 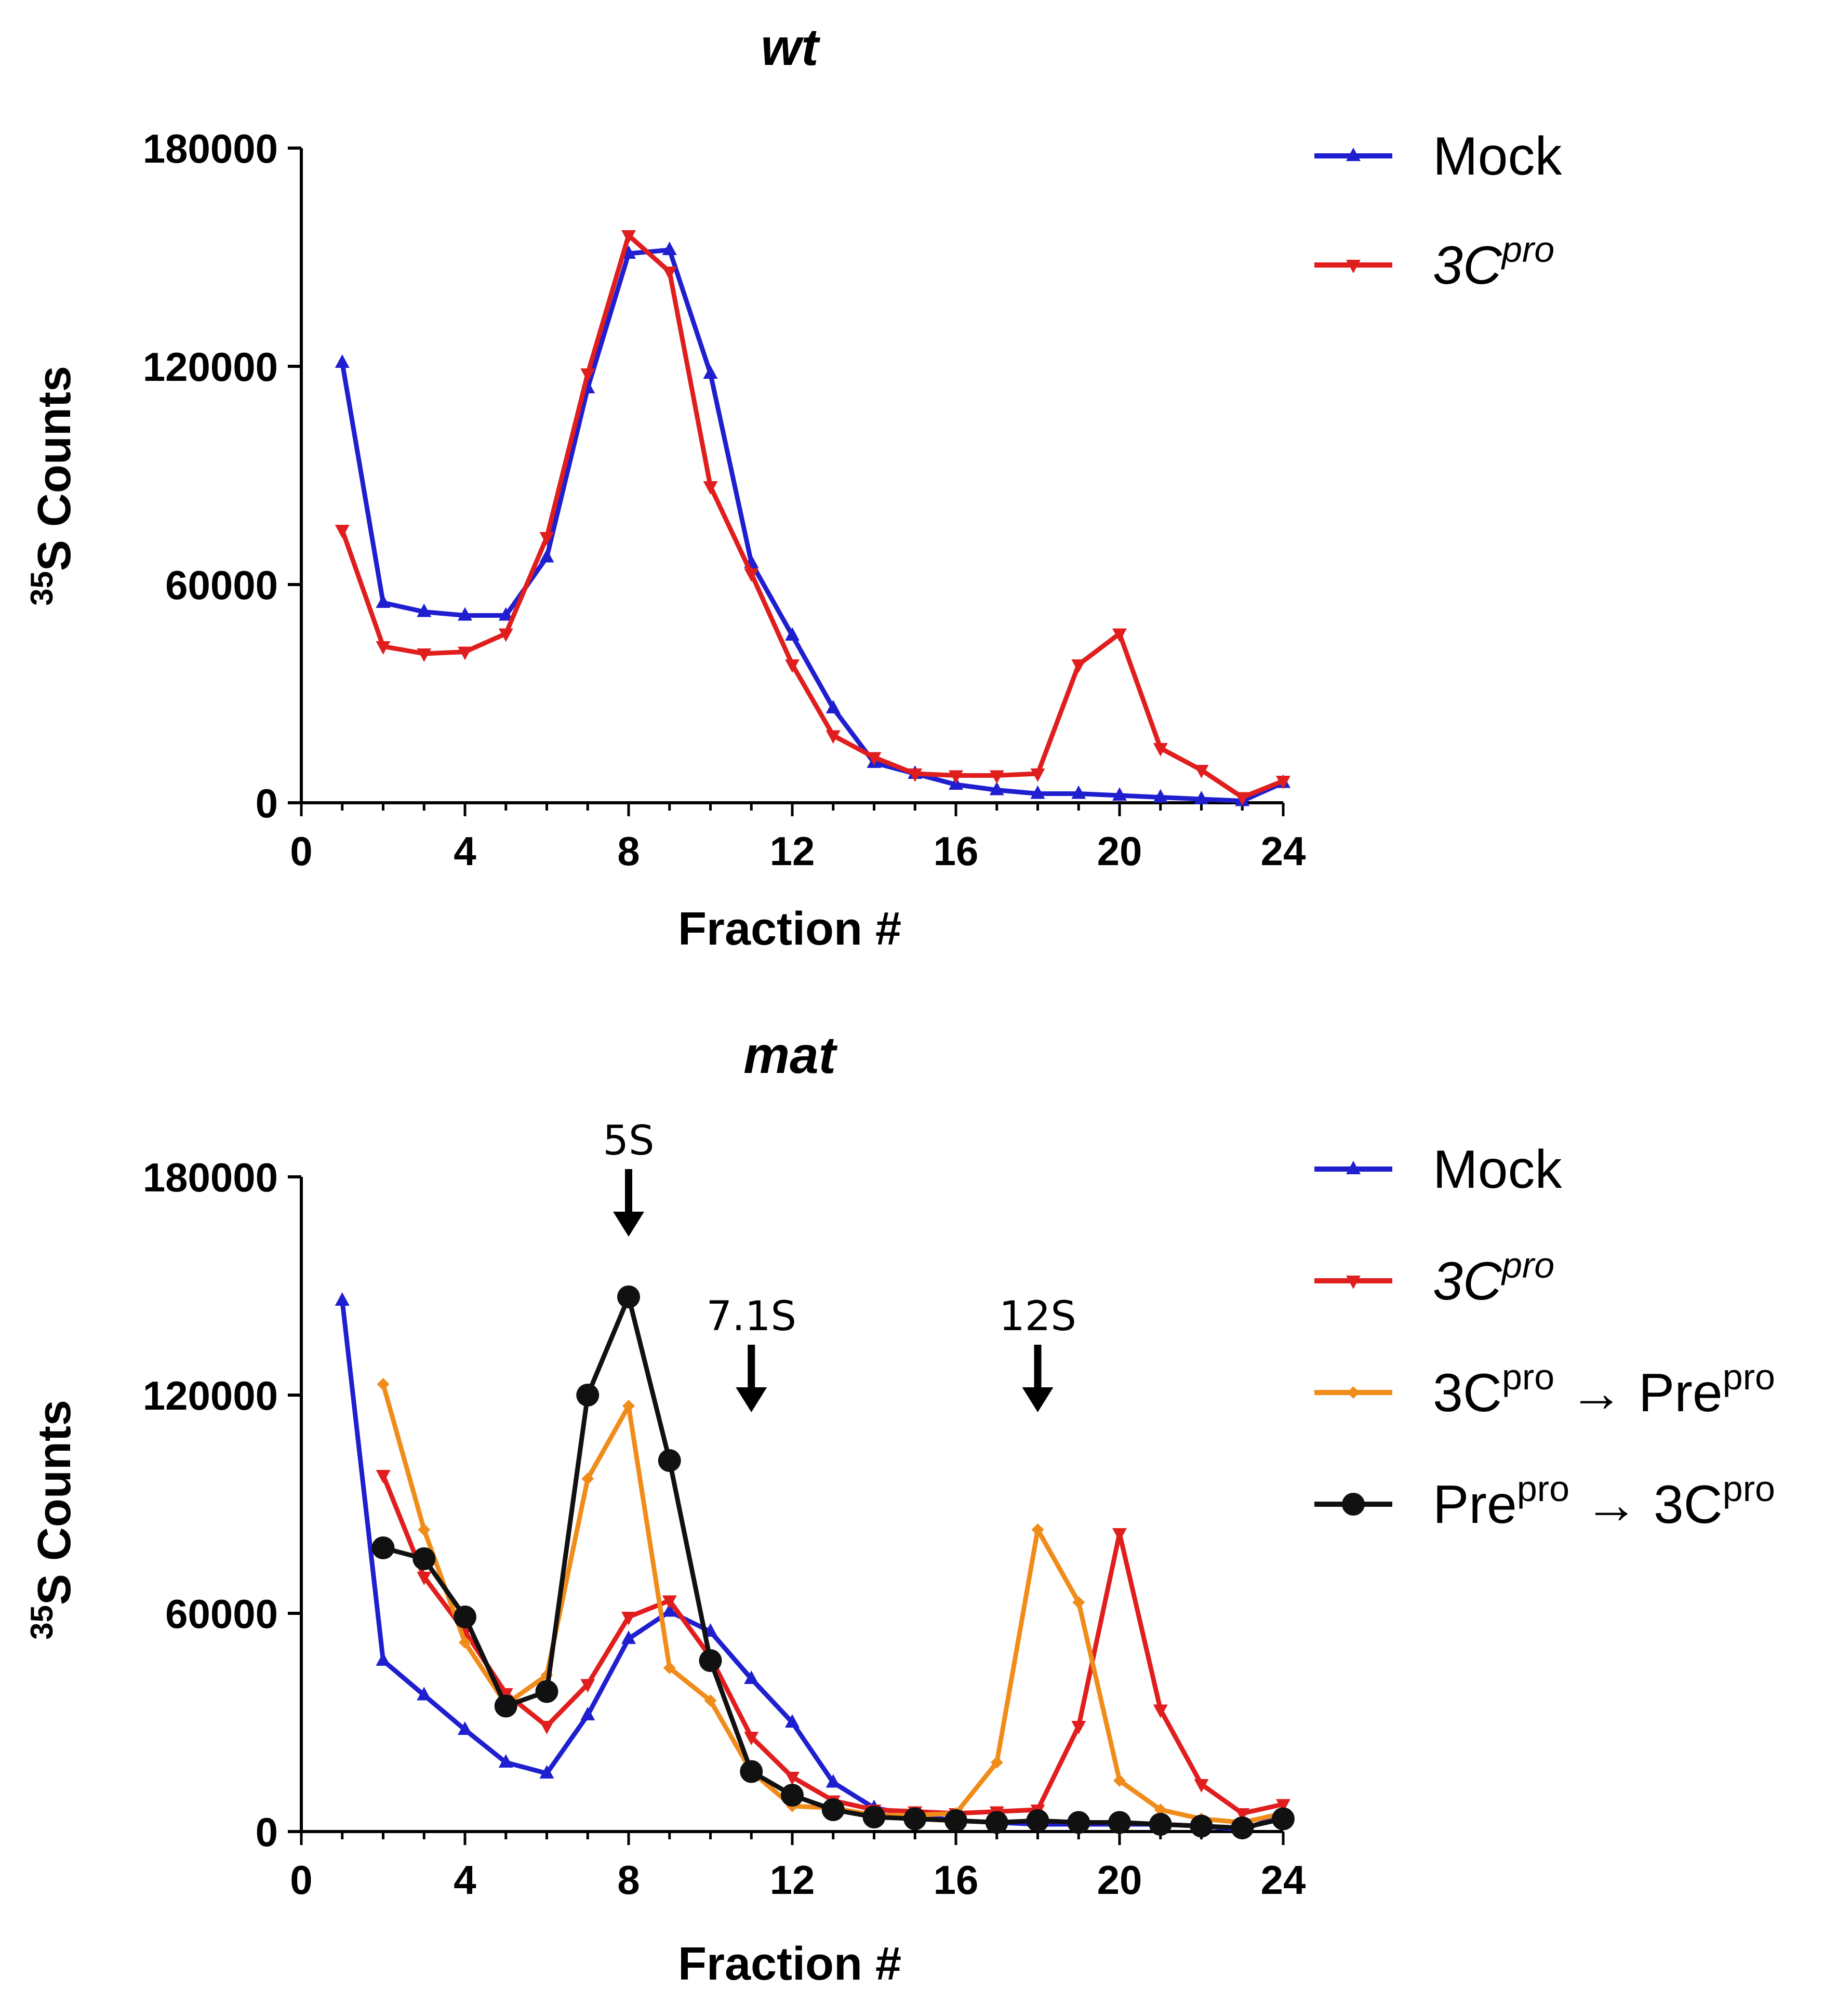 I want to click on series-Prepro→3Cpro, so click(x=833, y=1562).